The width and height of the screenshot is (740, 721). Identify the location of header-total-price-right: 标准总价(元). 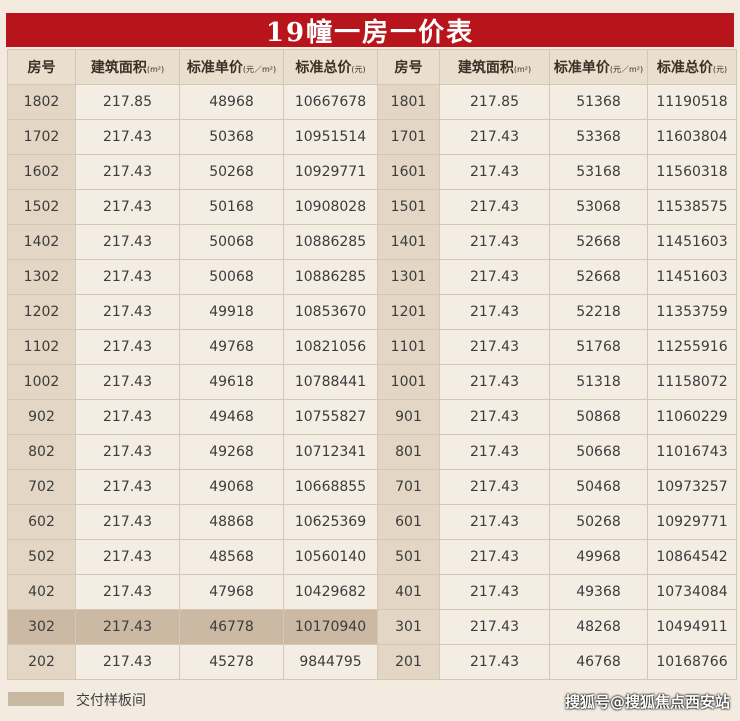
(692, 67).